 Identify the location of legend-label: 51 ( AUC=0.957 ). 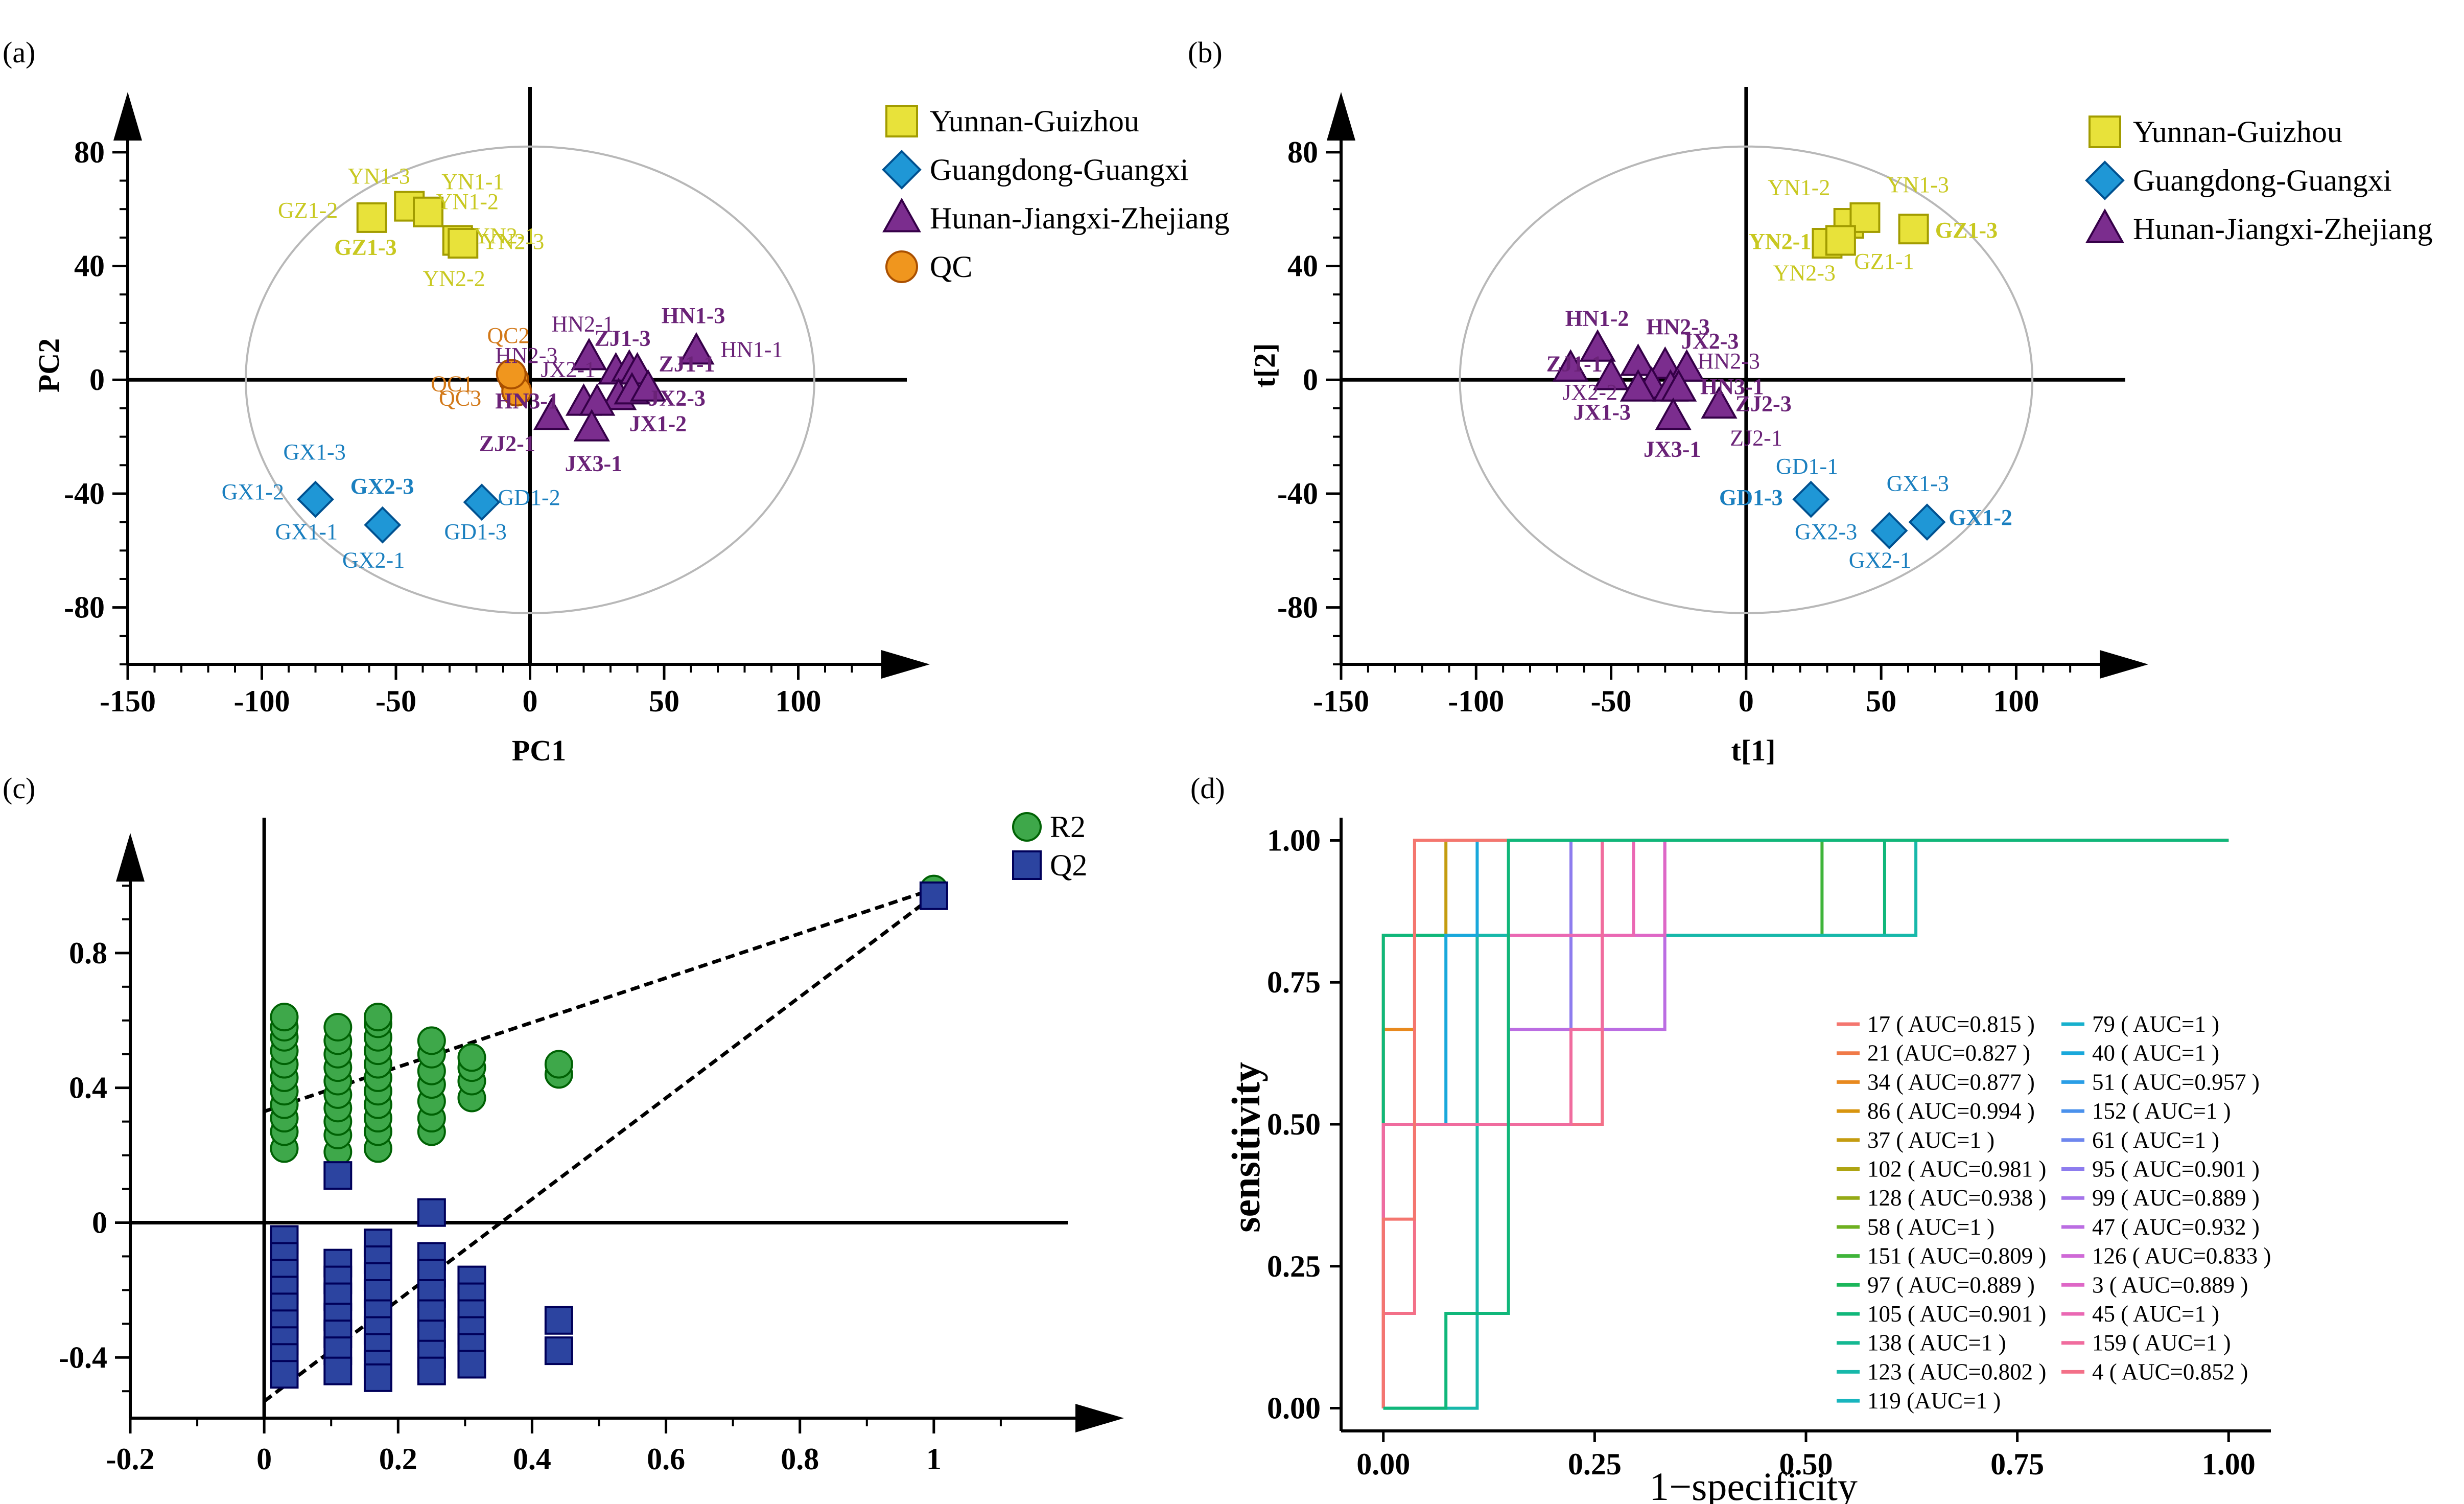
(2176, 1082).